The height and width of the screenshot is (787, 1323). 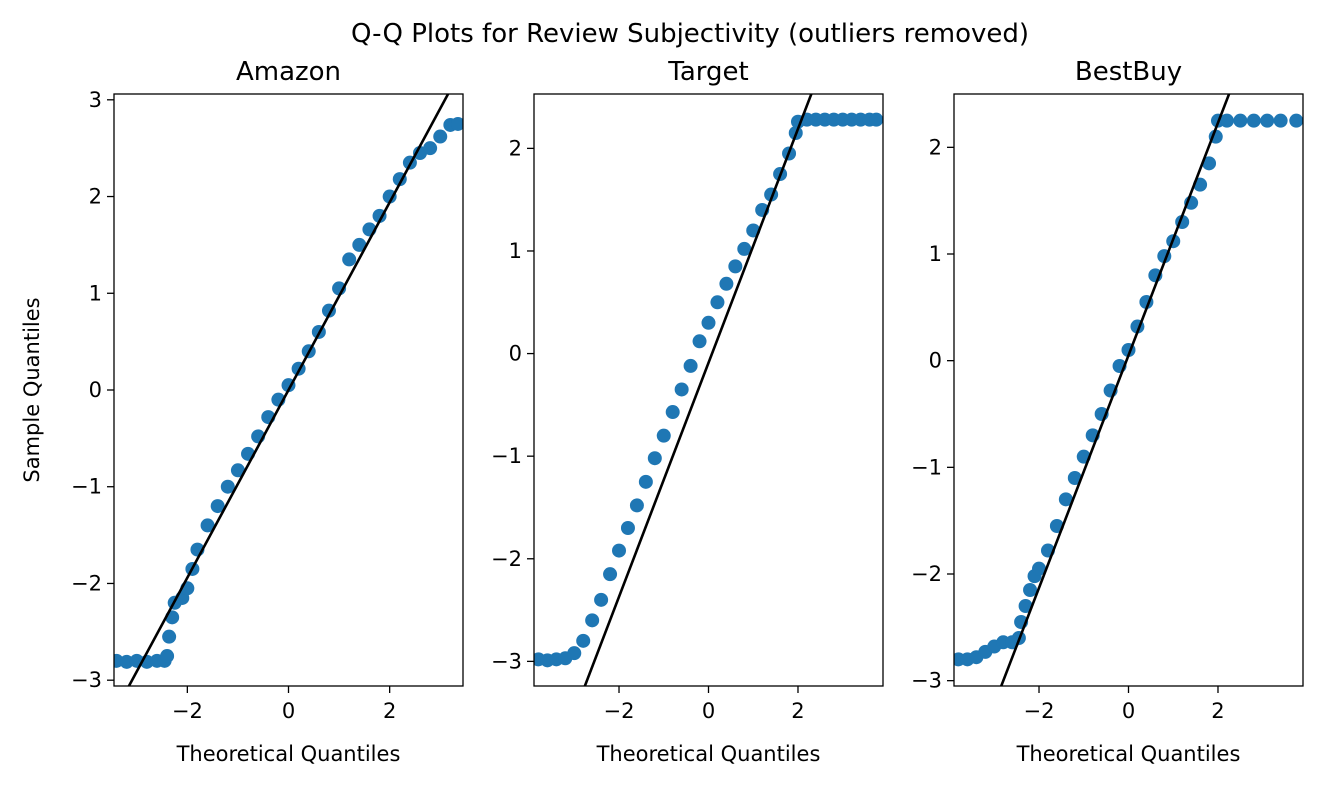 I want to click on panel-title: Target, so click(x=707, y=72).